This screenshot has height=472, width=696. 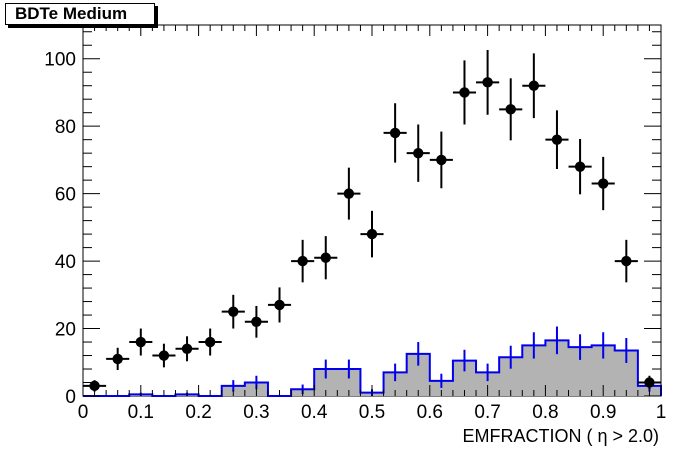 What do you see at coordinates (545, 412) in the screenshot?
I see `x-tick-label: 0.8` at bounding box center [545, 412].